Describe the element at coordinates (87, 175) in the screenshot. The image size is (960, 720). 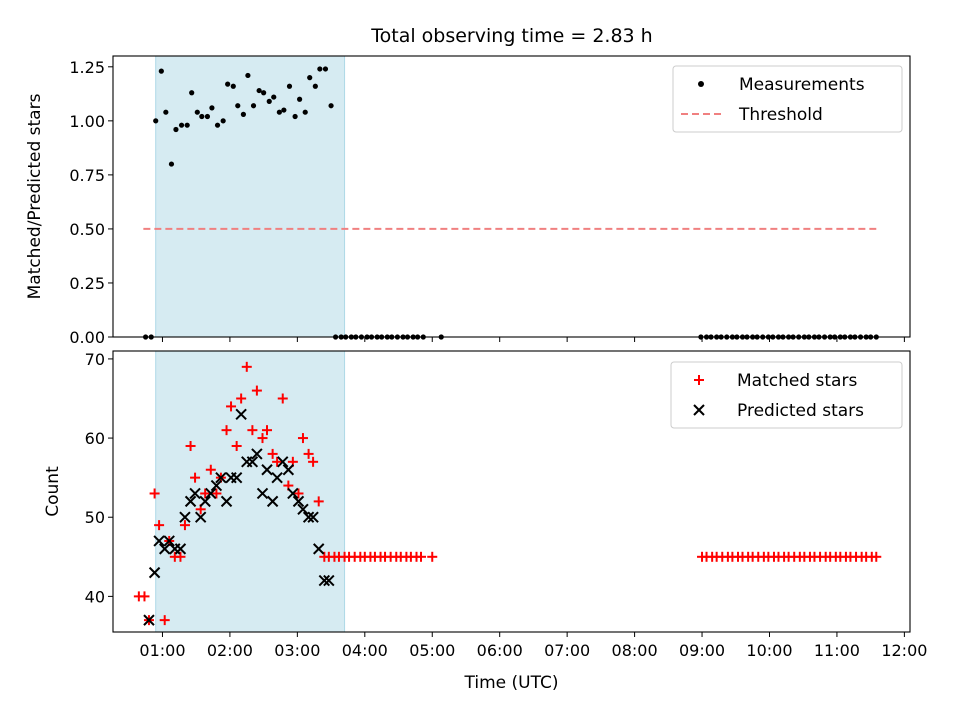
I see `y-tick-label: 0.75` at that location.